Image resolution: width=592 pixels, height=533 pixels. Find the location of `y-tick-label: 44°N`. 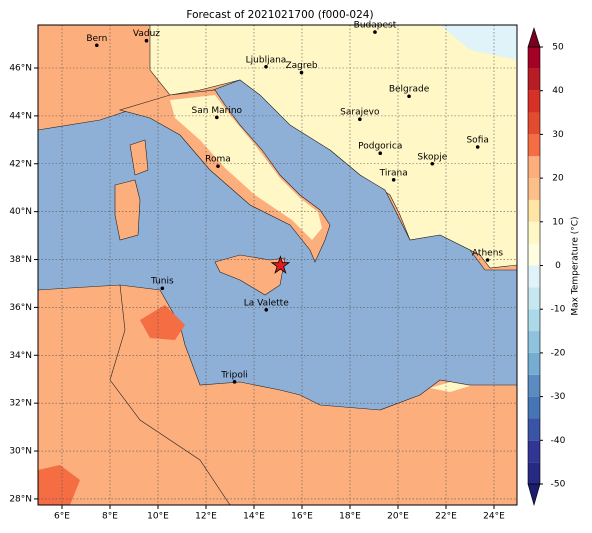

y-tick-label: 44°N is located at coordinates (20, 116).